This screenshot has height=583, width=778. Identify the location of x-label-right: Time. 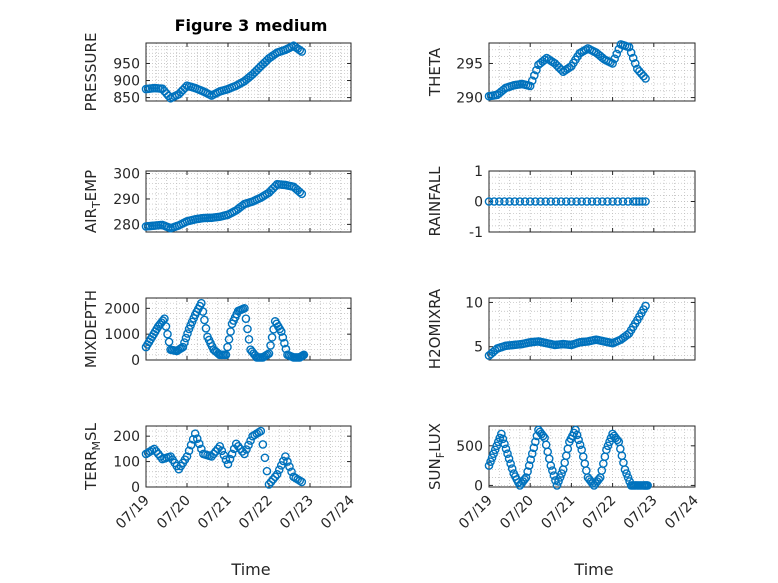
(593, 569).